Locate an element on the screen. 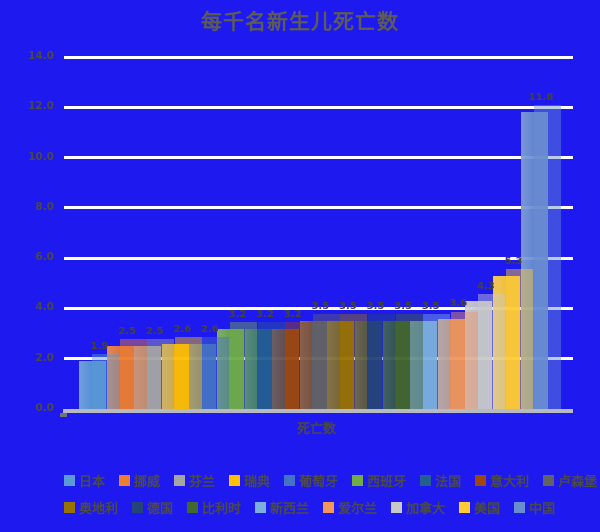 Image resolution: width=600 pixels, height=532 pixels. bar-value-label: 4.3 is located at coordinates (486, 286).